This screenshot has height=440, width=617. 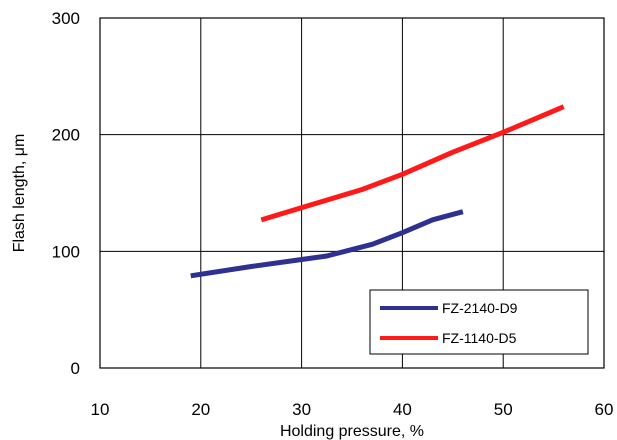 I want to click on x-tick-label: 60, so click(x=604, y=409).